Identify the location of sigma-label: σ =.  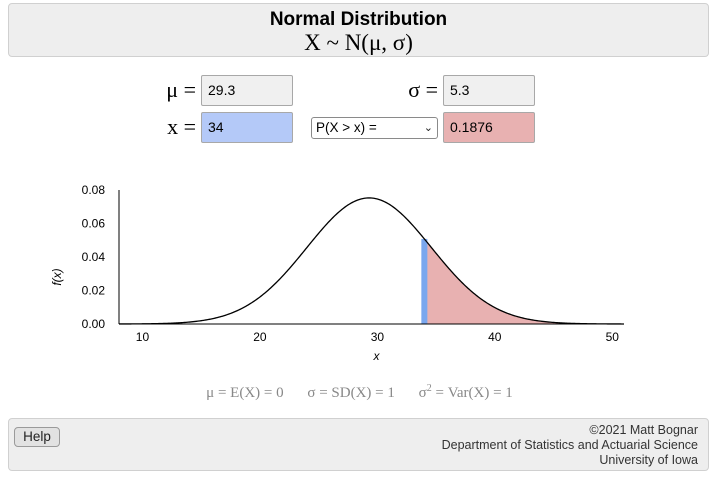
(423, 89).